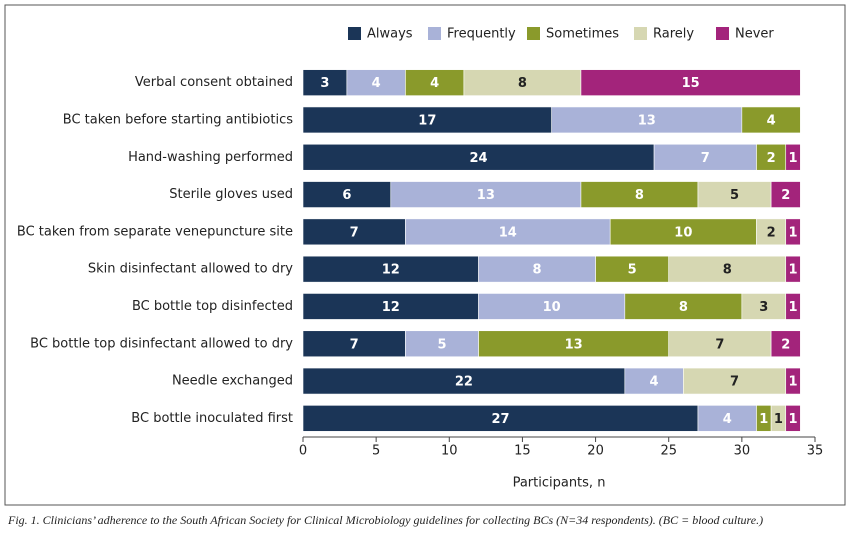 Image resolution: width=851 pixels, height=536 pixels. I want to click on legend-label: Always, so click(390, 34).